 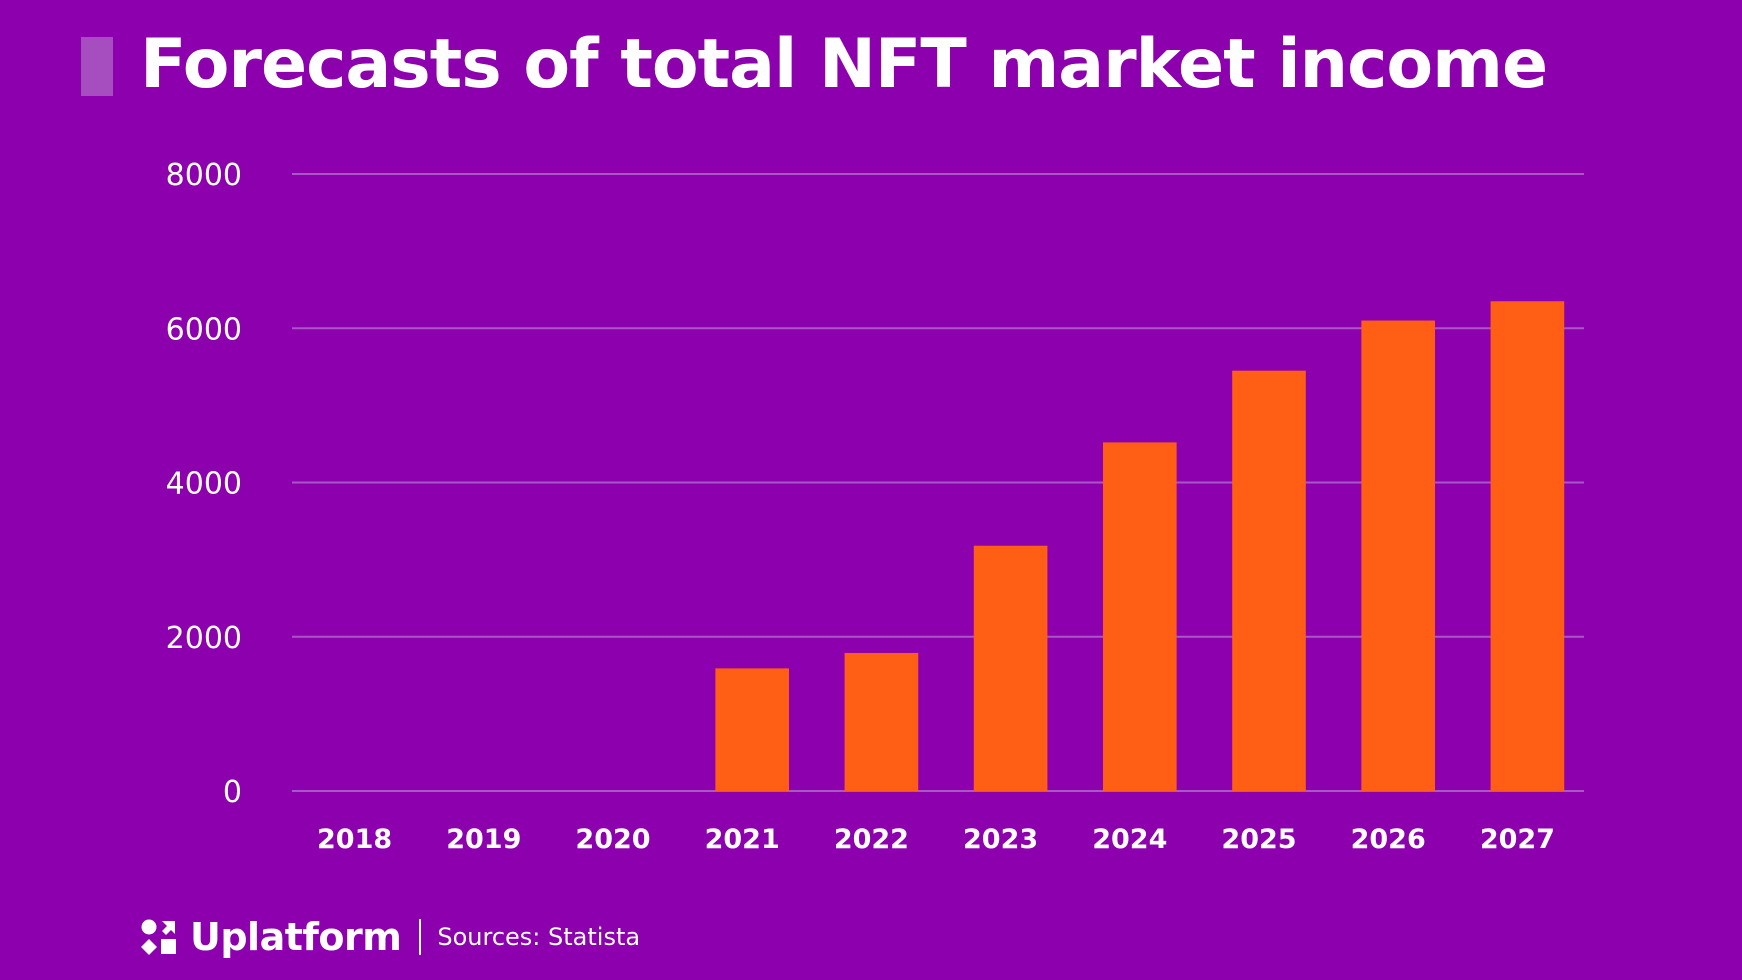 What do you see at coordinates (204, 175) in the screenshot?
I see `y-tick-label: 8000` at bounding box center [204, 175].